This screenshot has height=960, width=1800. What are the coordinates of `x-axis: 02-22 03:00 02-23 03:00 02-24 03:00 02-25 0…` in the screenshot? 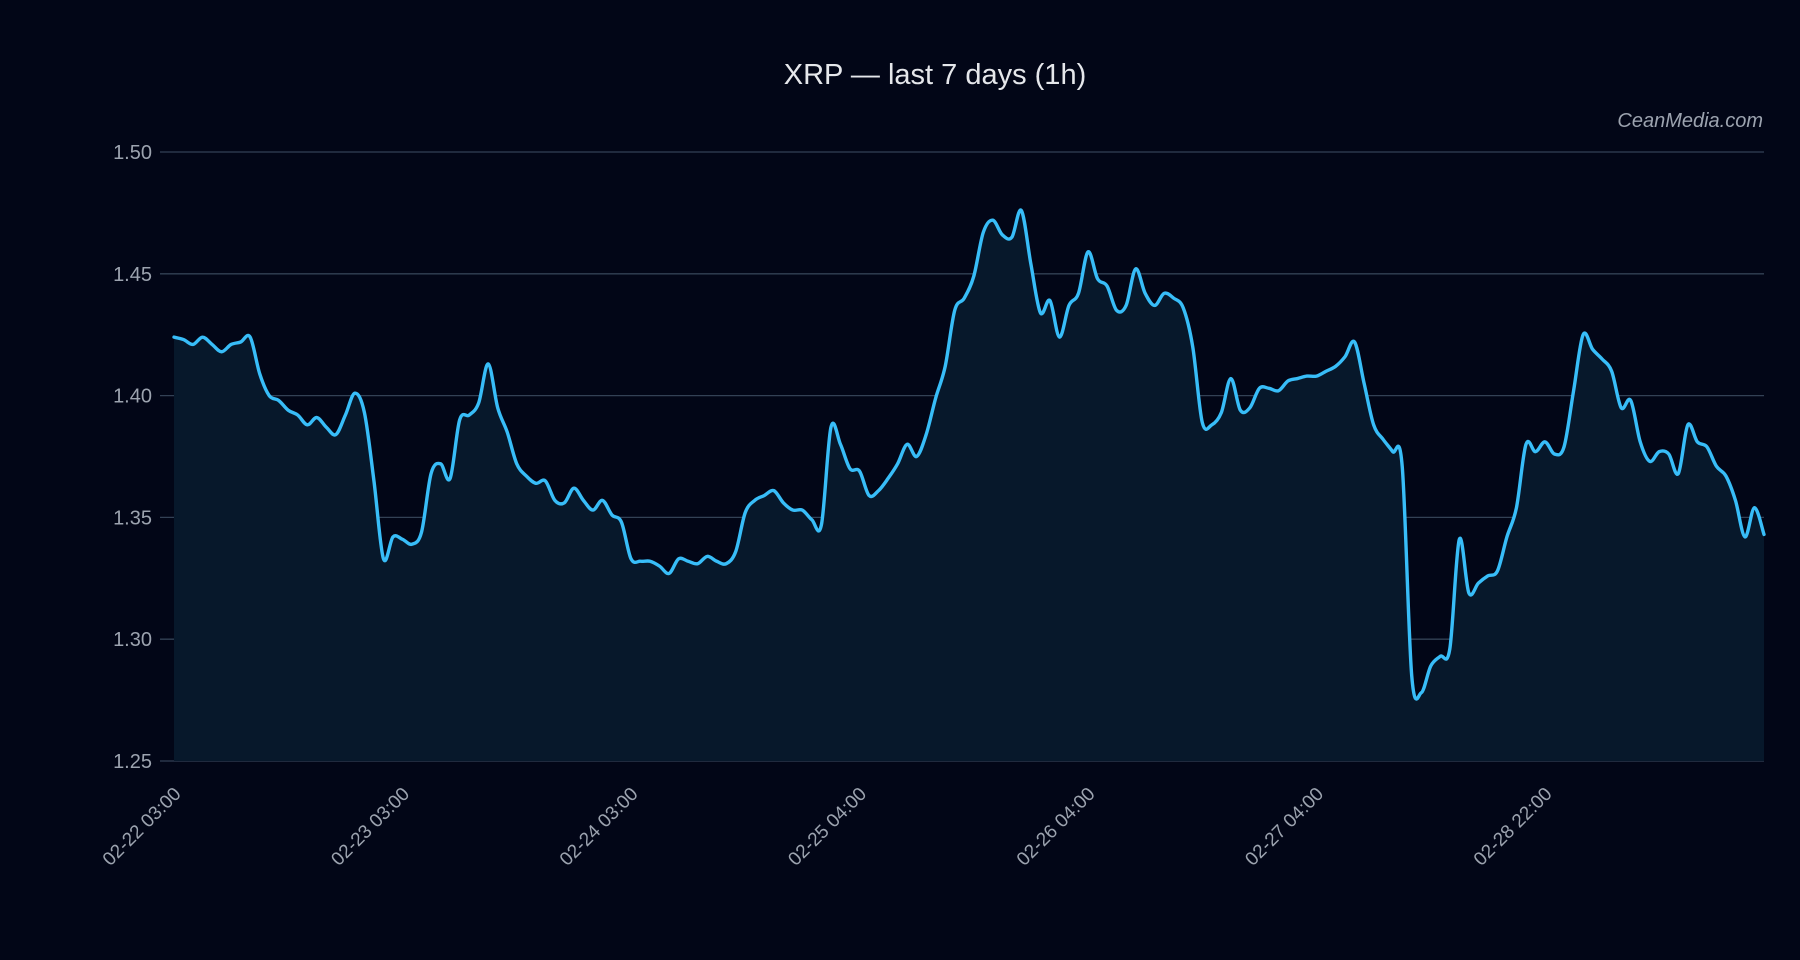 It's located at (828, 827).